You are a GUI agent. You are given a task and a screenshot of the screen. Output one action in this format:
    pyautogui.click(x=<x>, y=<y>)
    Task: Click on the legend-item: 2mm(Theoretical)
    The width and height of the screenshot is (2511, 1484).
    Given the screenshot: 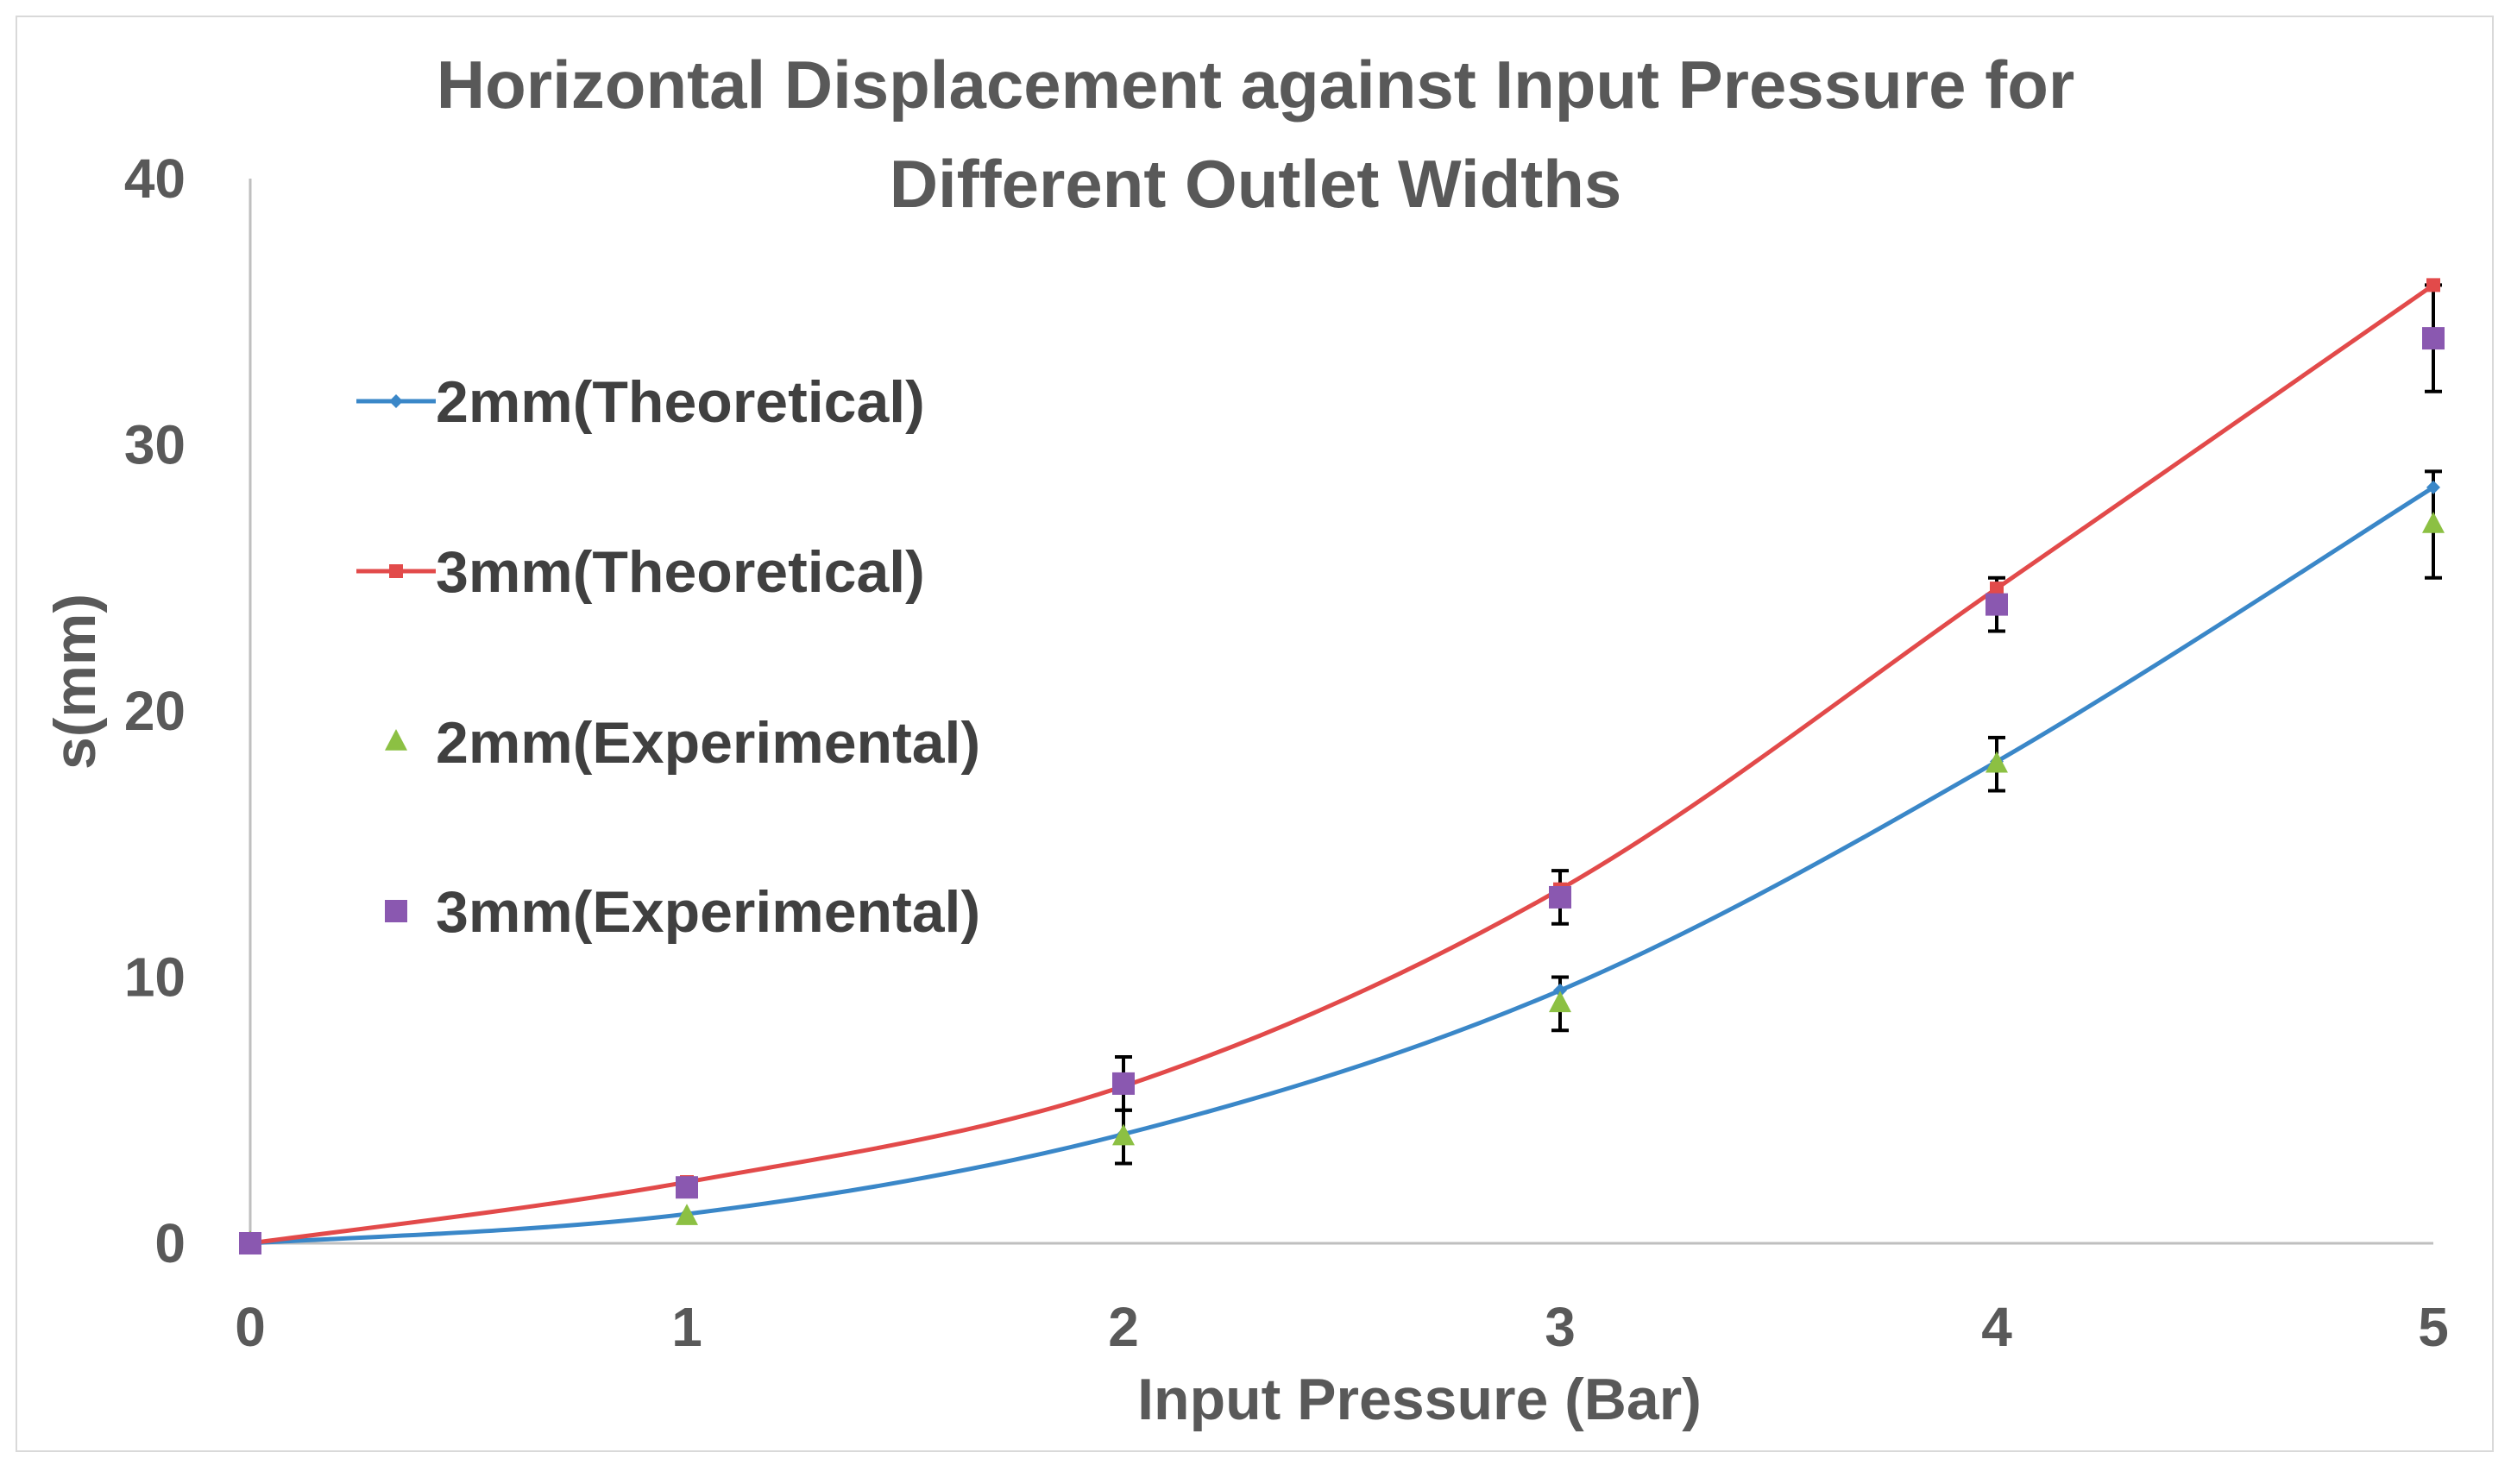 What is the action you would take?
    pyautogui.click(x=640, y=402)
    